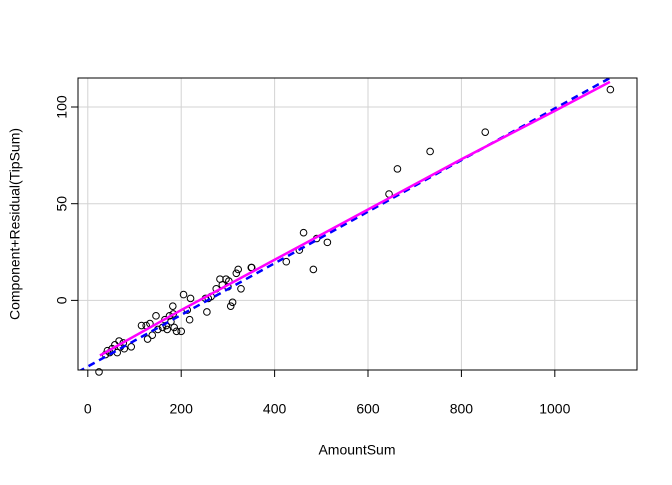  What do you see at coordinates (368, 409) in the screenshot?
I see `x-tick-label: 600` at bounding box center [368, 409].